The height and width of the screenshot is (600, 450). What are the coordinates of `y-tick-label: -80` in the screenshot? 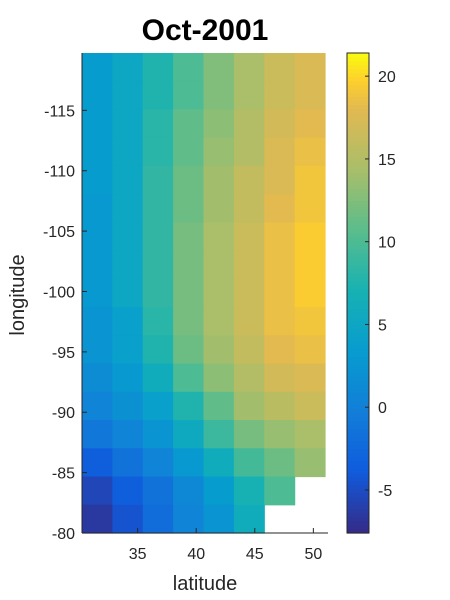 It's located at (63, 534).